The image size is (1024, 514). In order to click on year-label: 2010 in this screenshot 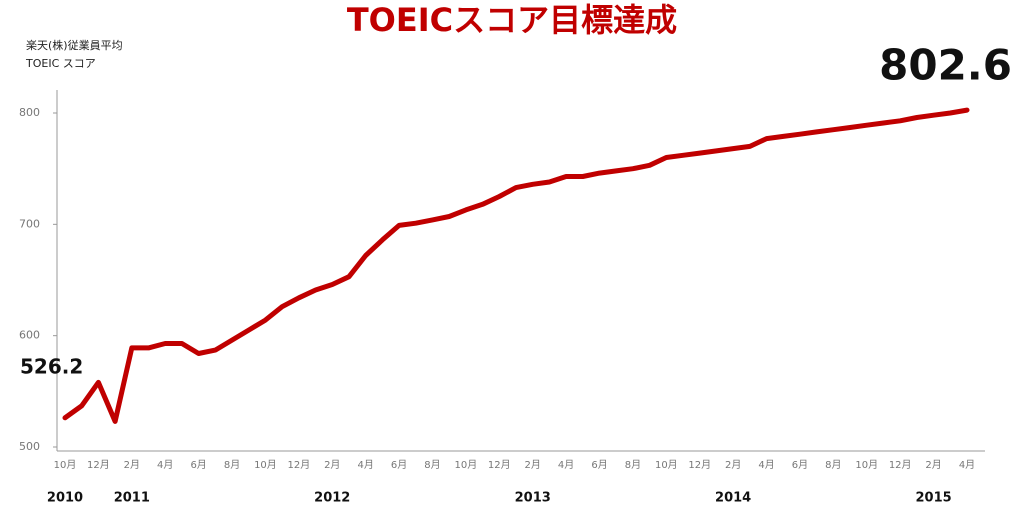, I will do `click(65, 498)`.